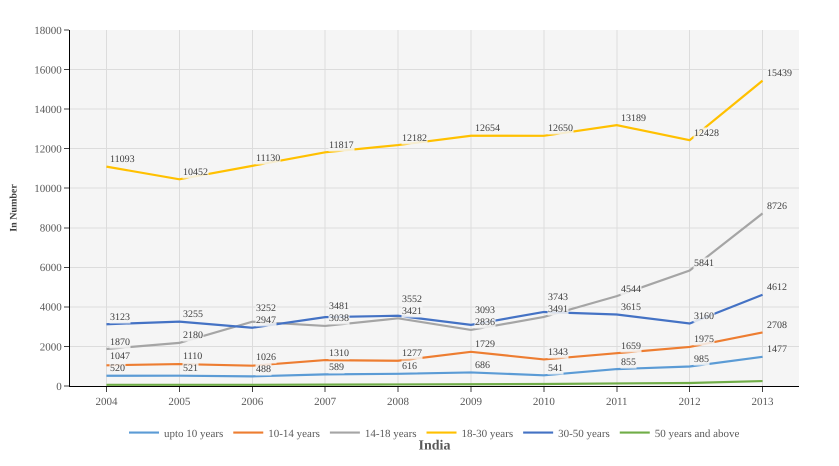  I want to click on data-label: 855, so click(628, 362).